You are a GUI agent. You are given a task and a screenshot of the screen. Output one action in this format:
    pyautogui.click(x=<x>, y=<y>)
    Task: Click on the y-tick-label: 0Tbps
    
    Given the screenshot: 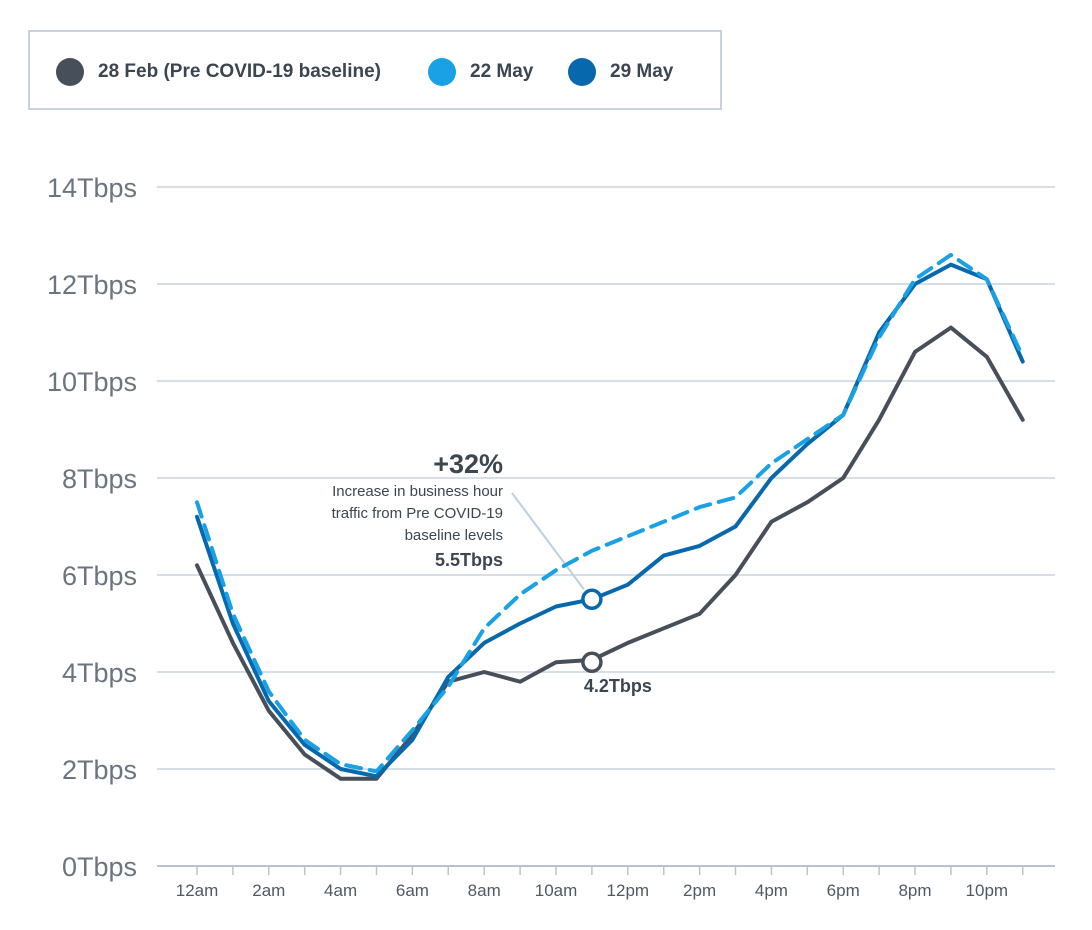 What is the action you would take?
    pyautogui.click(x=99, y=867)
    